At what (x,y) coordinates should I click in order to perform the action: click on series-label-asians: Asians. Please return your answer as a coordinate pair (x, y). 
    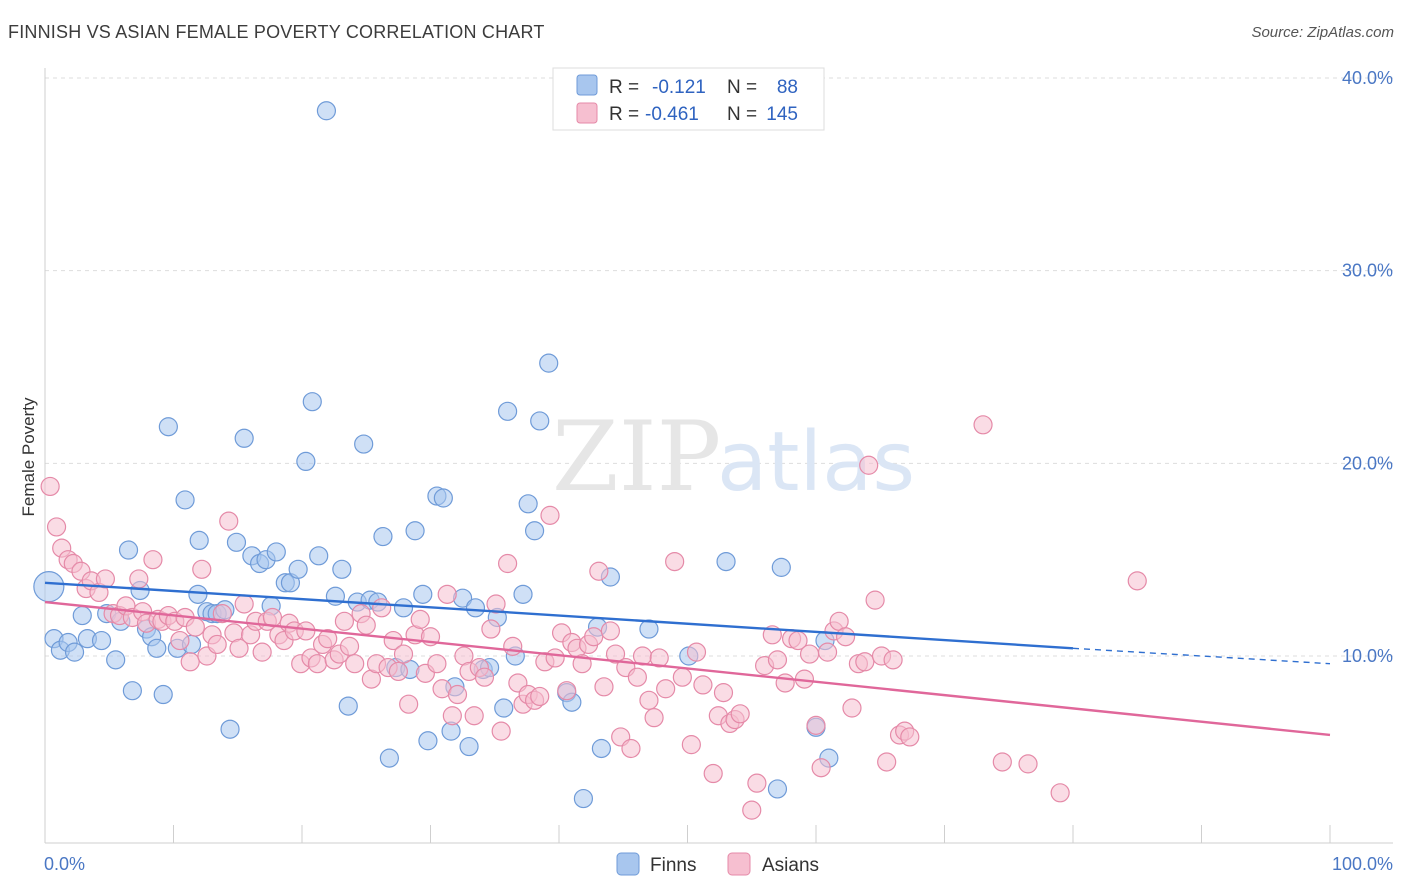
    Looking at the image, I should click on (790, 865).